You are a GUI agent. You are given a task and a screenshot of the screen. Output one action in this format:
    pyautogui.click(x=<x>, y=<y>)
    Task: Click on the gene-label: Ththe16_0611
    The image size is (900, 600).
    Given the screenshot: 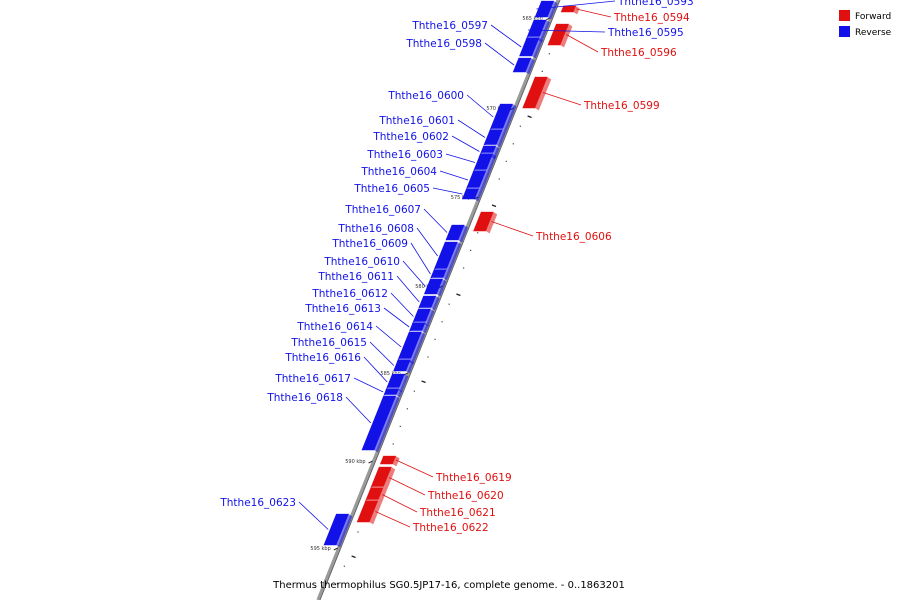 What is the action you would take?
    pyautogui.click(x=355, y=277)
    